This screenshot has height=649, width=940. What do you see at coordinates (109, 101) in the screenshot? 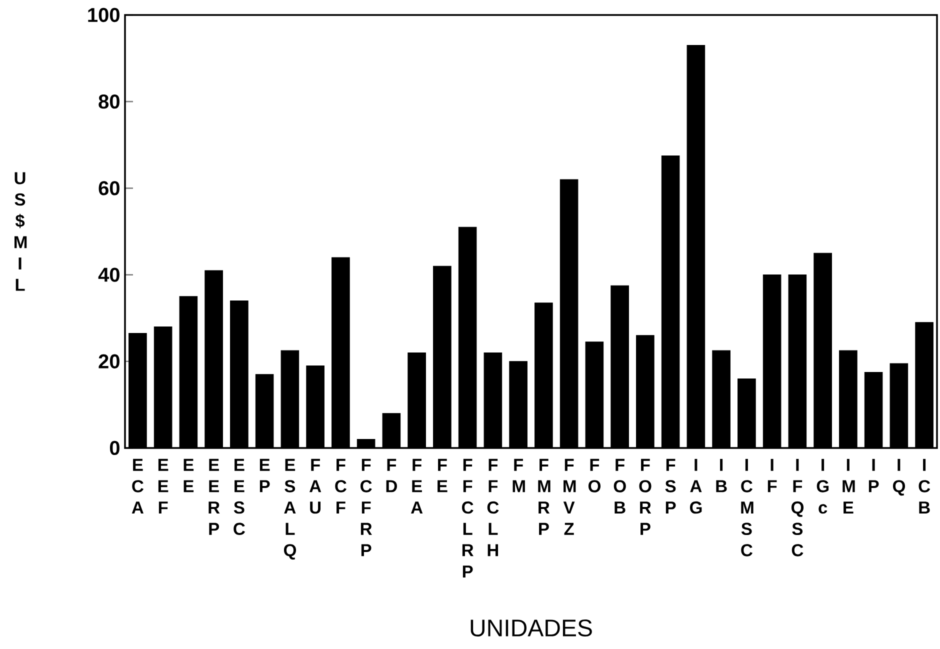
I see `y-tick-label: 80` at bounding box center [109, 101].